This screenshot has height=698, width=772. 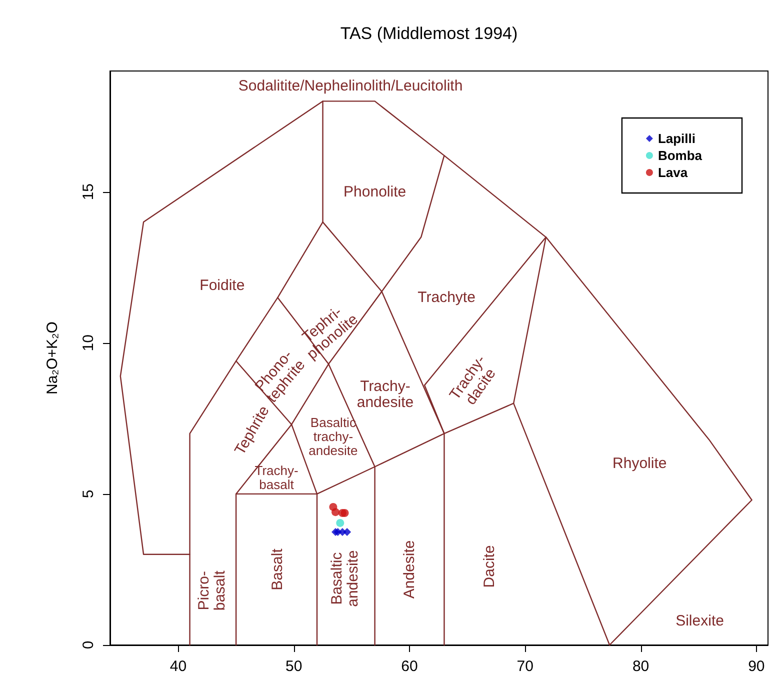 I want to click on legend-label: Lapilli, so click(x=677, y=138).